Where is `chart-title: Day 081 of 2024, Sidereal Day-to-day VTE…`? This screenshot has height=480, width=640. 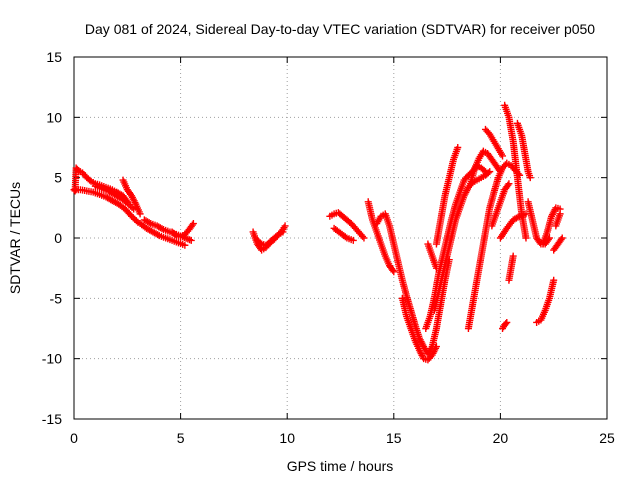 chart-title: Day 081 of 2024, Sidereal Day-to-day VTE… is located at coordinates (340, 29).